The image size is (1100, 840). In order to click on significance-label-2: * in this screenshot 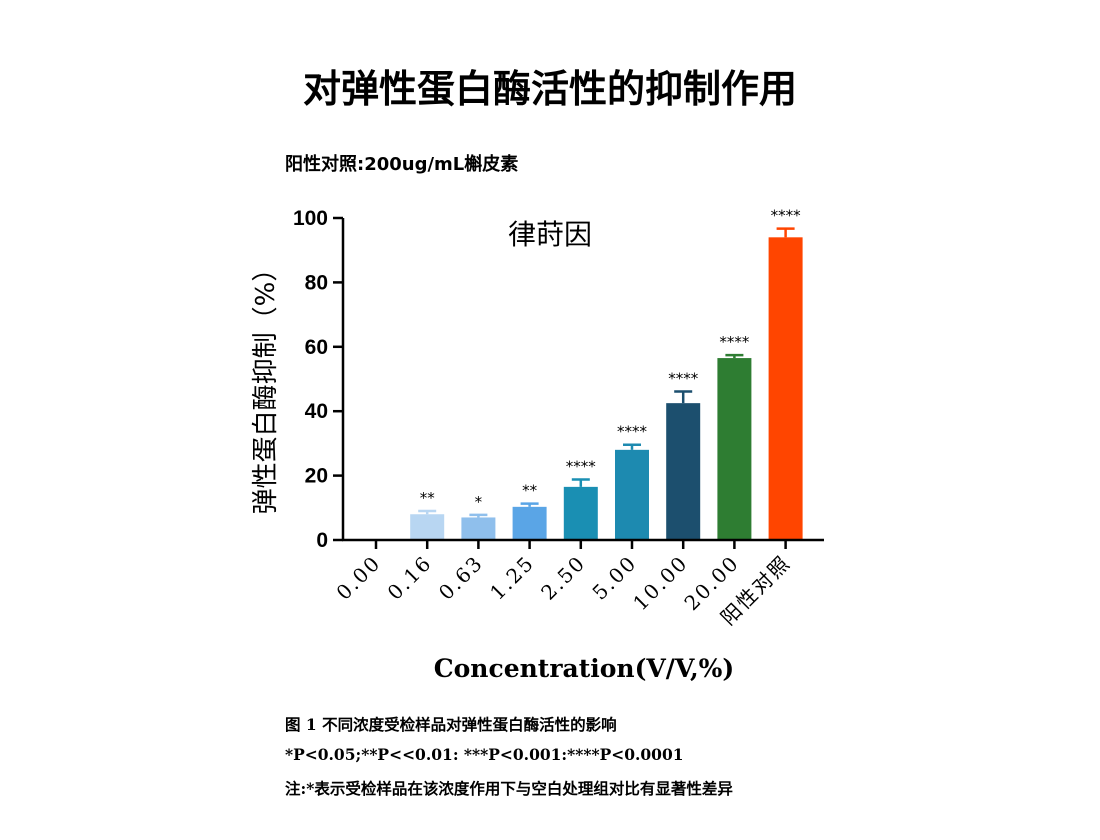, I will do `click(479, 502)`.